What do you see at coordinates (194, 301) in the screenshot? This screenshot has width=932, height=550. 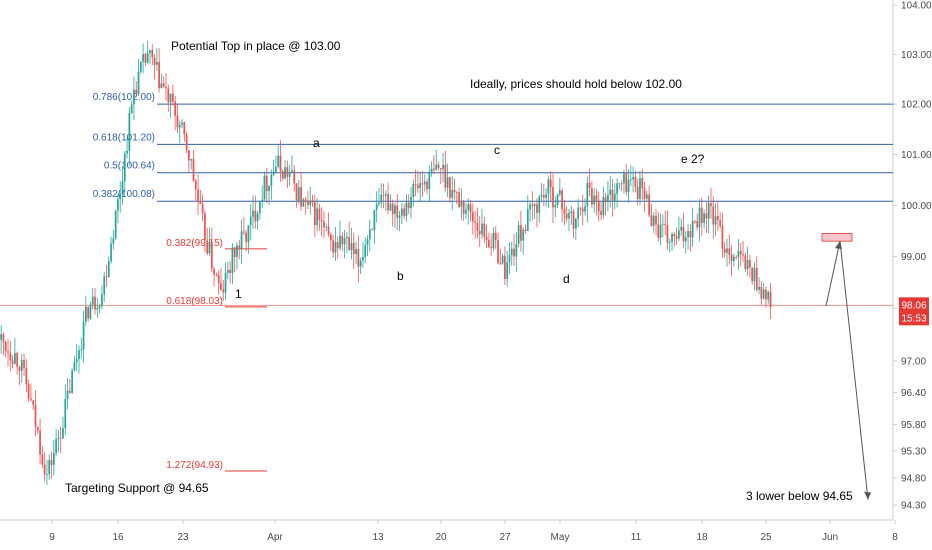 I see `fib-ext-label: 0.618(98.03)` at bounding box center [194, 301].